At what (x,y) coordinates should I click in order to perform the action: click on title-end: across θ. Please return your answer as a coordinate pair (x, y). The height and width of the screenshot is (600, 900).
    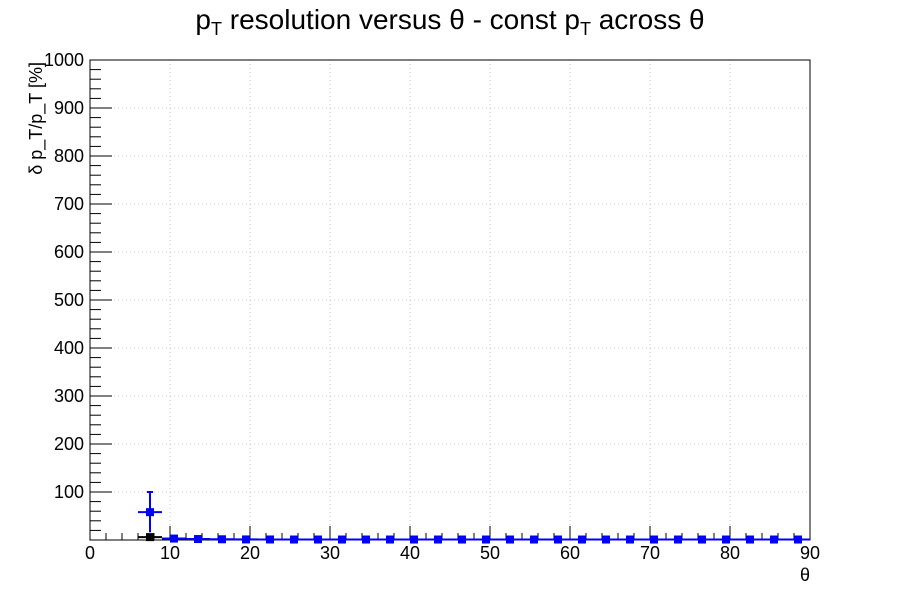
    Looking at the image, I should click on (647, 19).